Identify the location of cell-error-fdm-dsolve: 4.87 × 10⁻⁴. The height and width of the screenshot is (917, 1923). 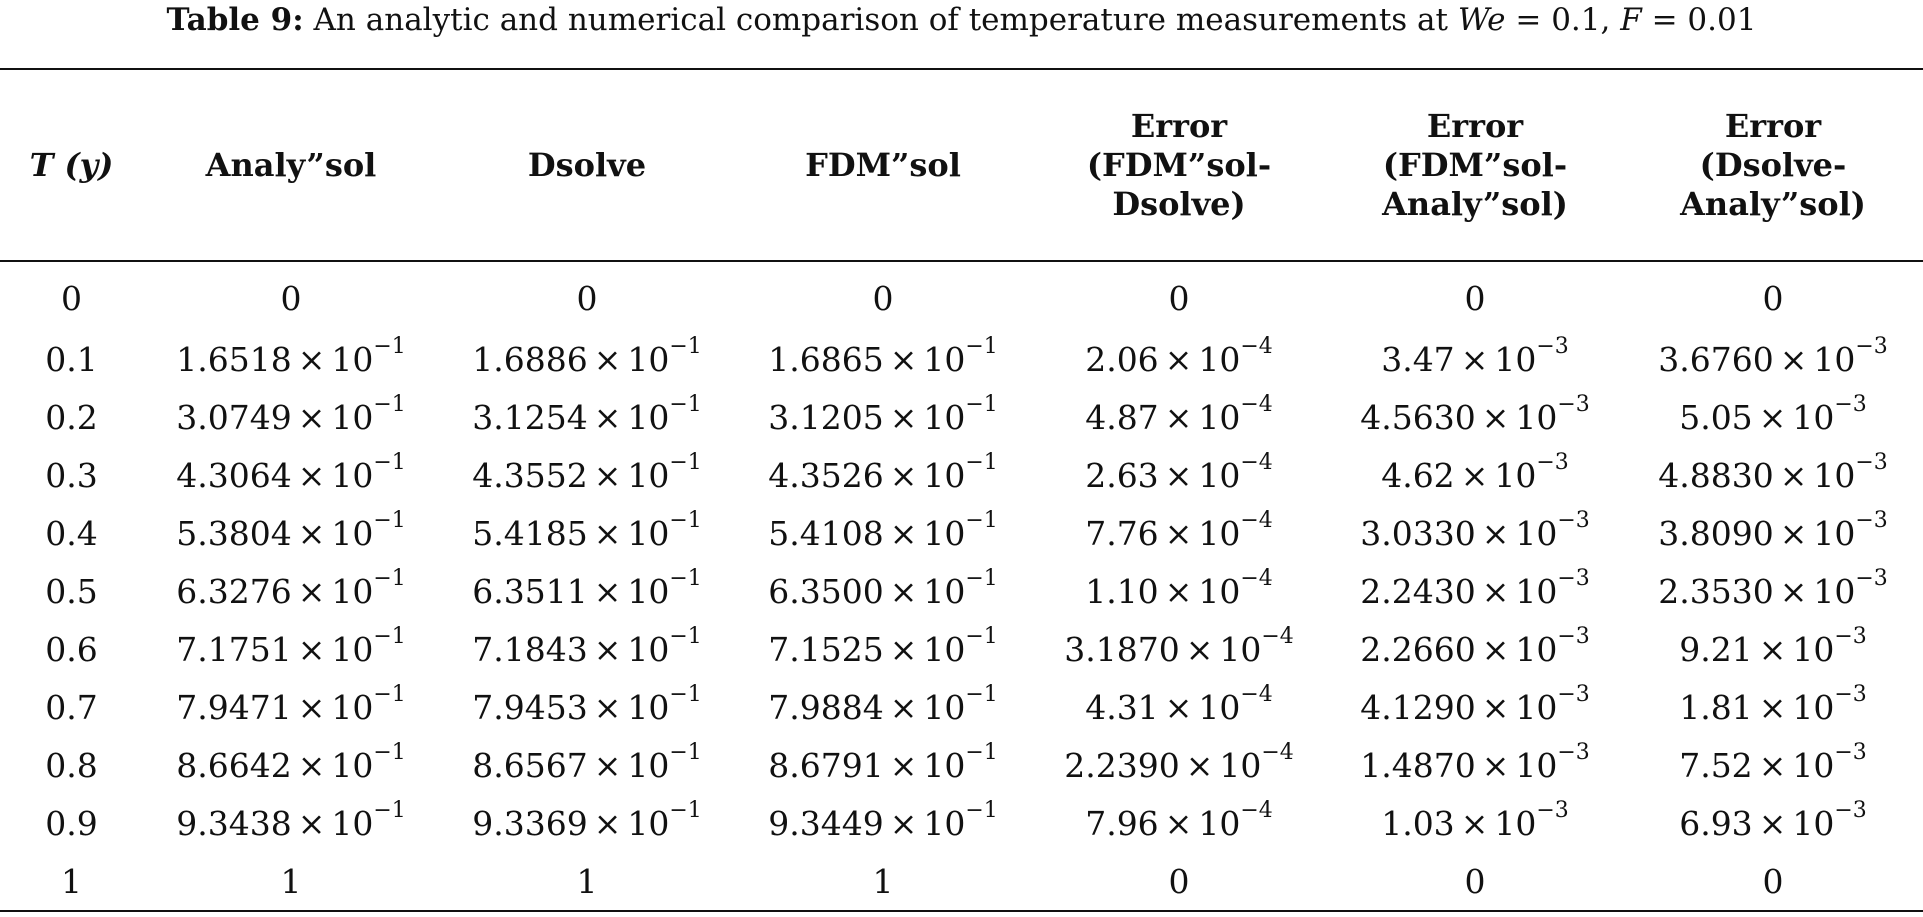
(1179, 414).